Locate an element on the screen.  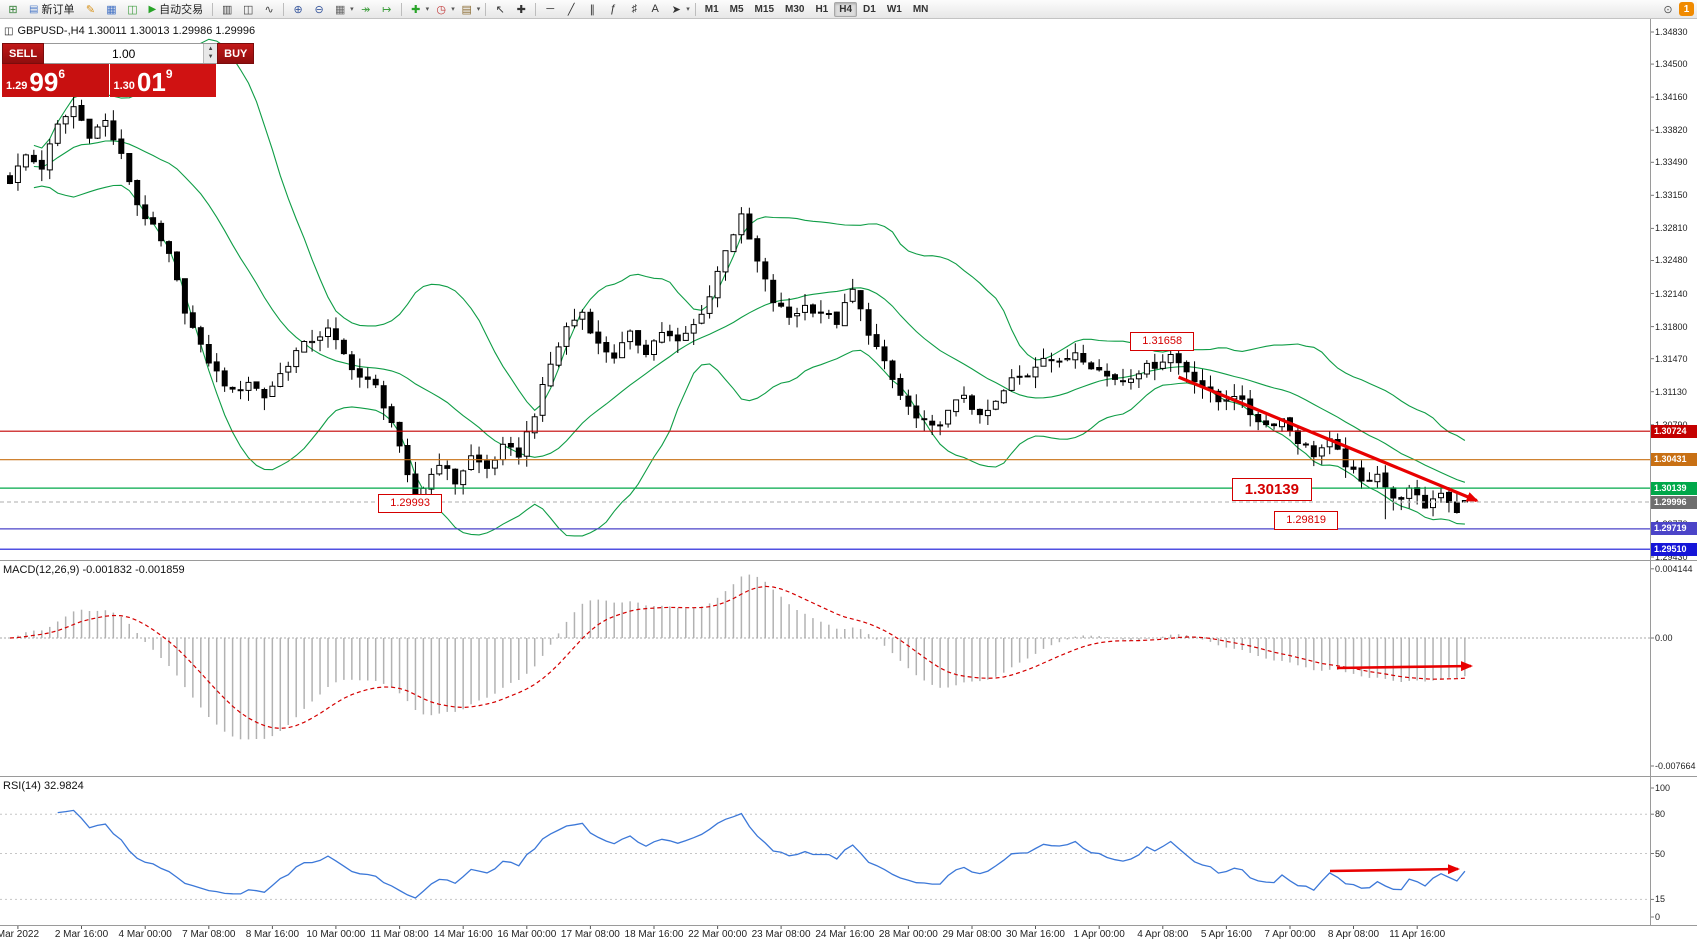
chart-shift-icon: ↦ is located at coordinates (387, 9).